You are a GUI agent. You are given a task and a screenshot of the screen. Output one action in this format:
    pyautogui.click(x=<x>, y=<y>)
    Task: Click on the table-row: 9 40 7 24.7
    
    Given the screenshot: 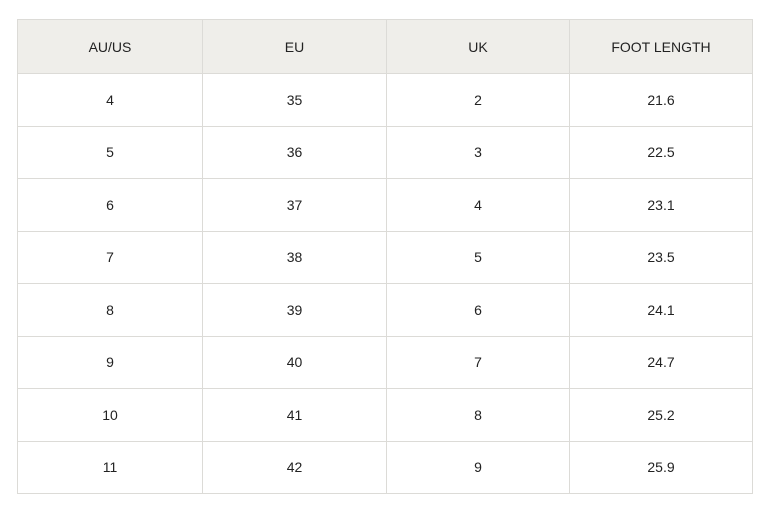 What is the action you would take?
    pyautogui.click(x=385, y=362)
    